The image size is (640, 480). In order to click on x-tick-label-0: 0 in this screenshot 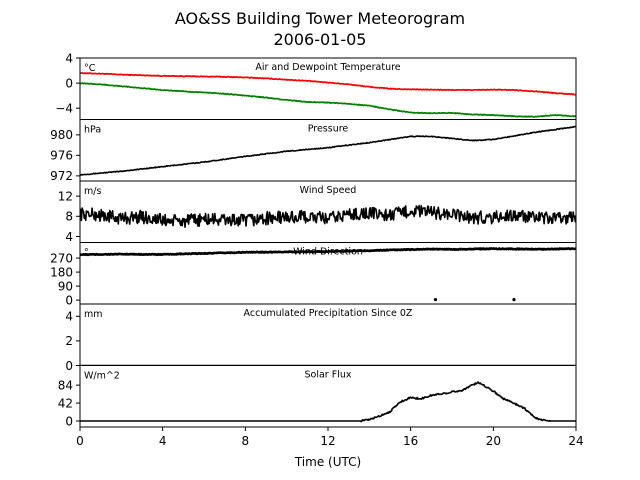, I will do `click(80, 441)`.